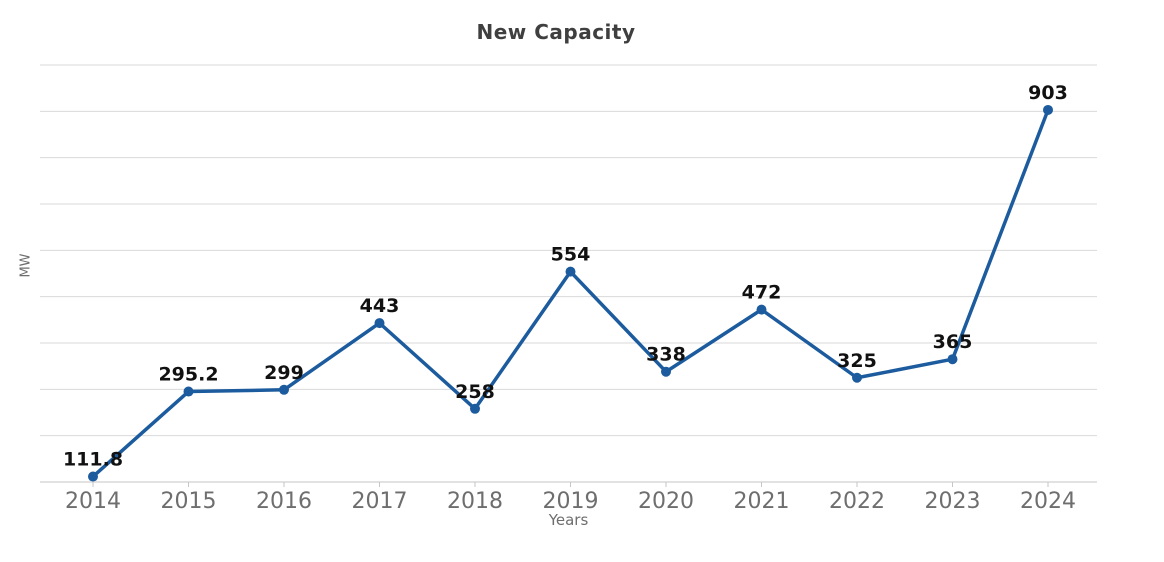  What do you see at coordinates (26, 265) in the screenshot?
I see `y-axis-title: MW` at bounding box center [26, 265].